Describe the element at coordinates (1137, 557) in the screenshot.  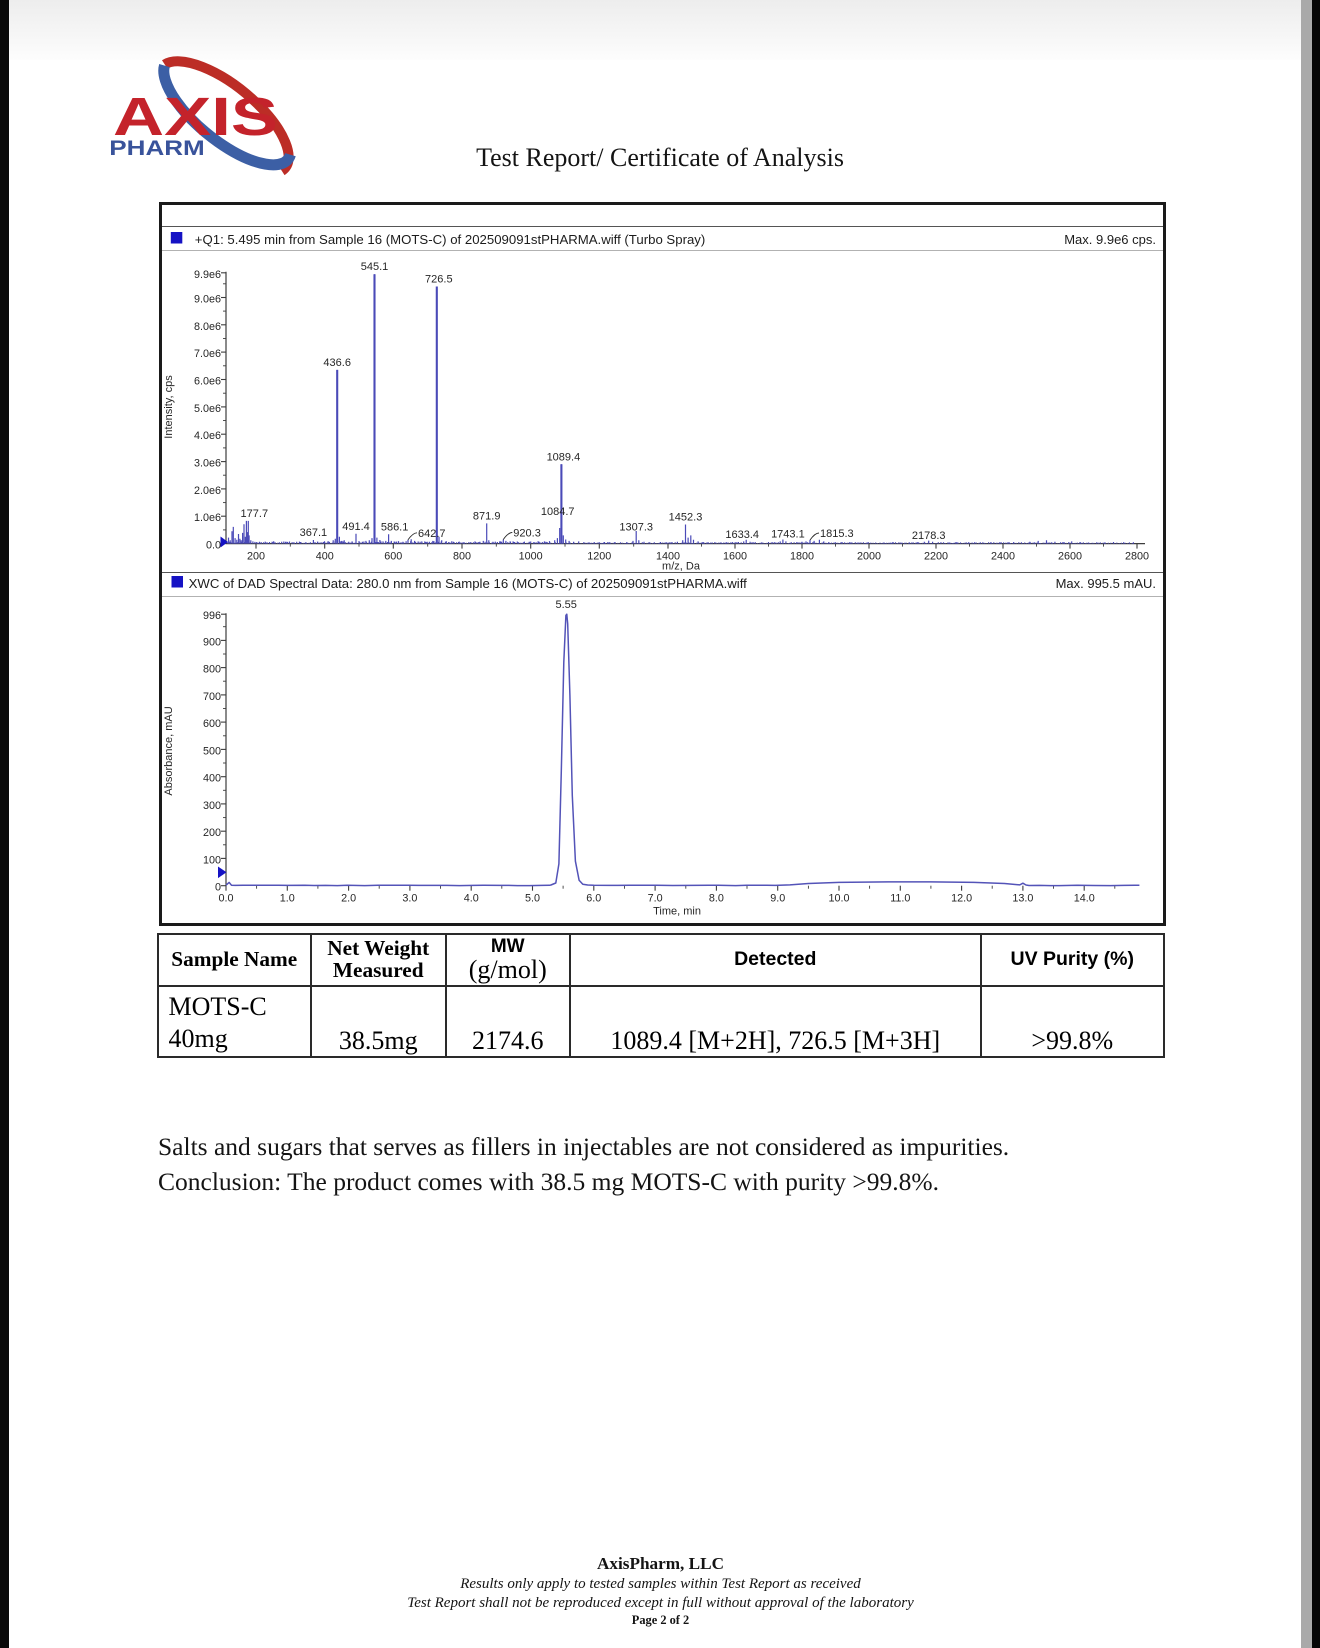
I see `svg-text: 2800` at that location.